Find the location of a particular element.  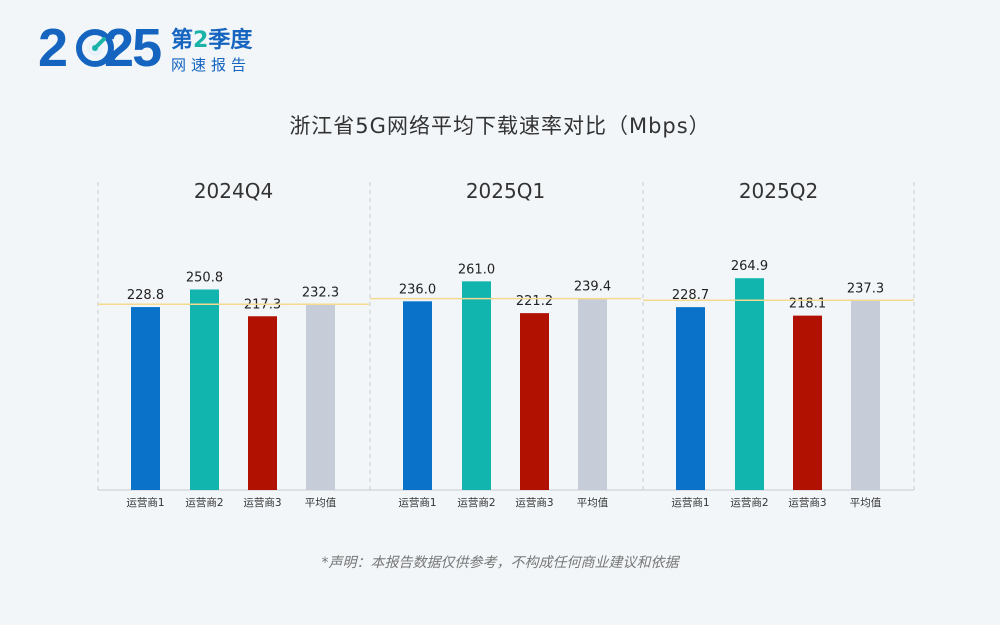

report-logo: 2 25 第2季度 网速报告 is located at coordinates (168, 49).